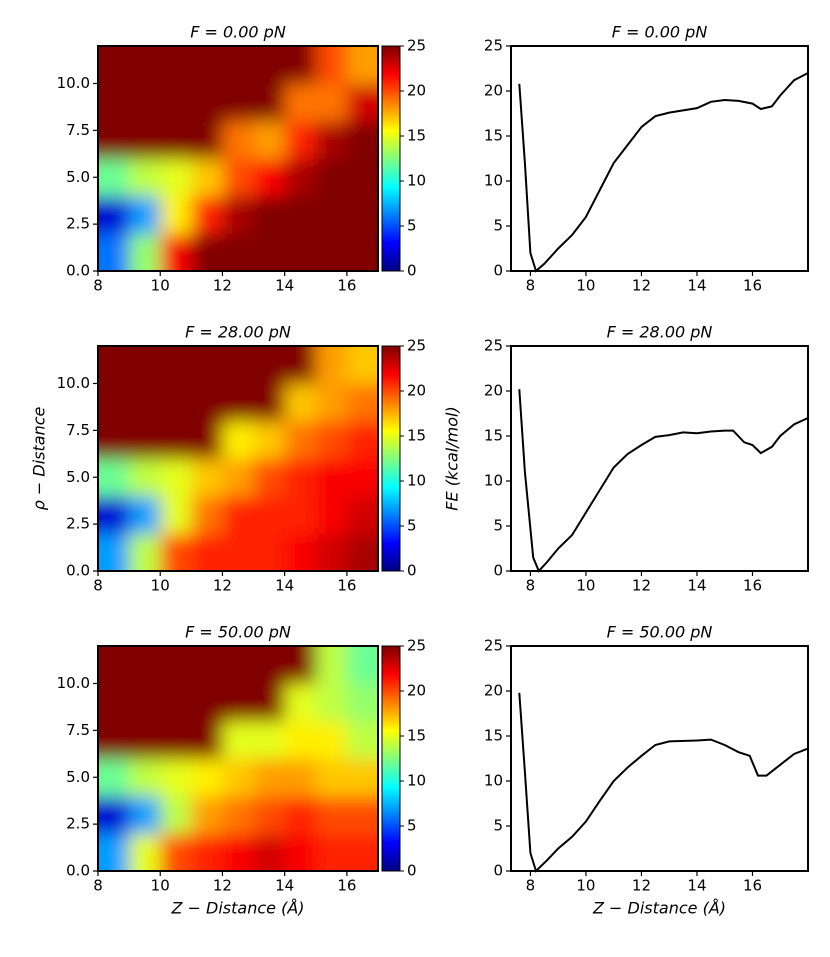 This screenshot has width=830, height=957. I want to click on x-axis-label: Z − Distance (Å), so click(659, 908).